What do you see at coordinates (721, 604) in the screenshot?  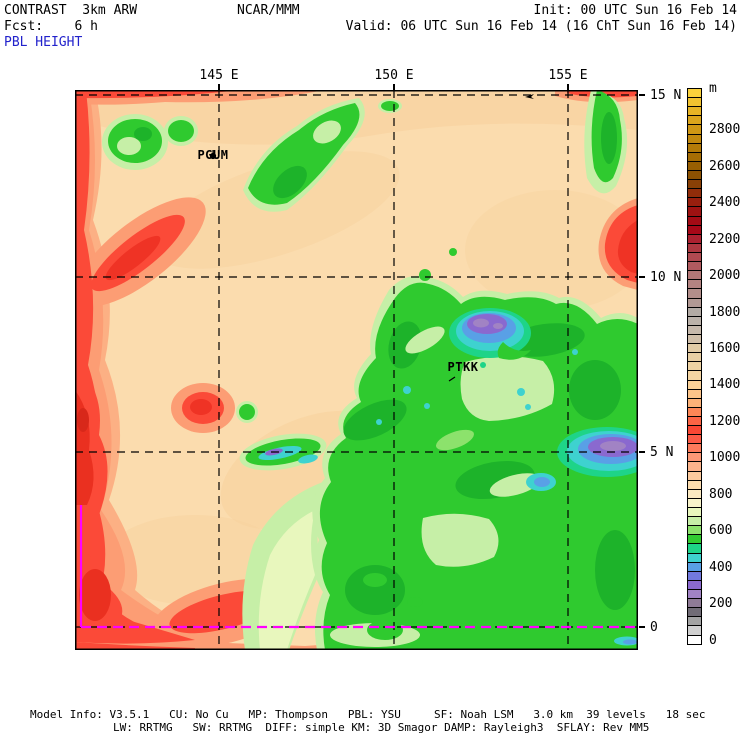 I see `colorbar-tick-label: 200` at bounding box center [721, 604].